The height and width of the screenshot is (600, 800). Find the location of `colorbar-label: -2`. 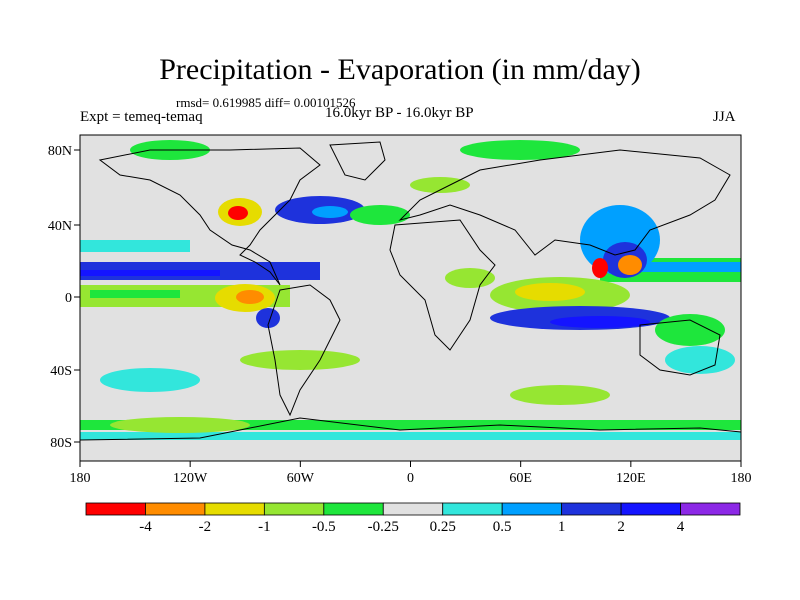

colorbar-label: -2 is located at coordinates (205, 527).